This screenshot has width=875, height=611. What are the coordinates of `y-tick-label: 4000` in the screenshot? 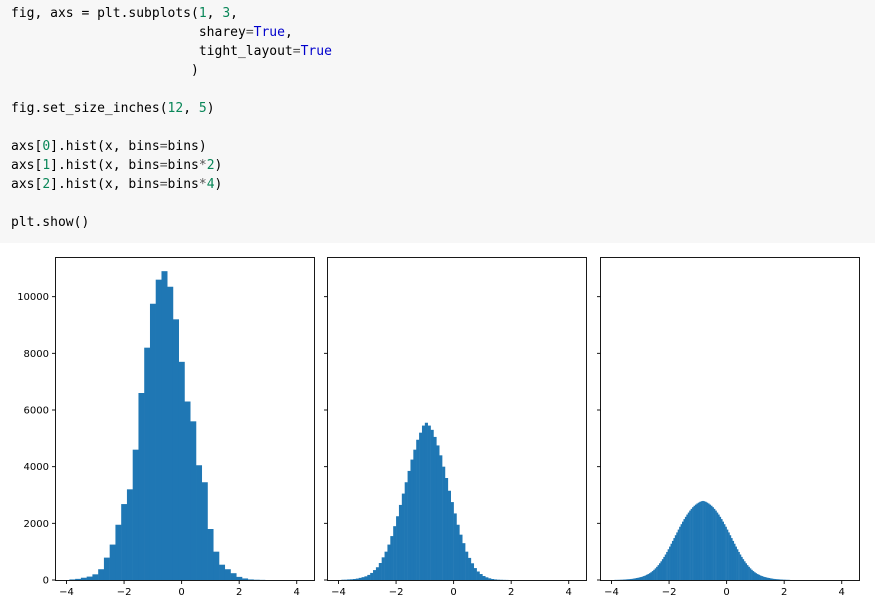 It's located at (36, 467).